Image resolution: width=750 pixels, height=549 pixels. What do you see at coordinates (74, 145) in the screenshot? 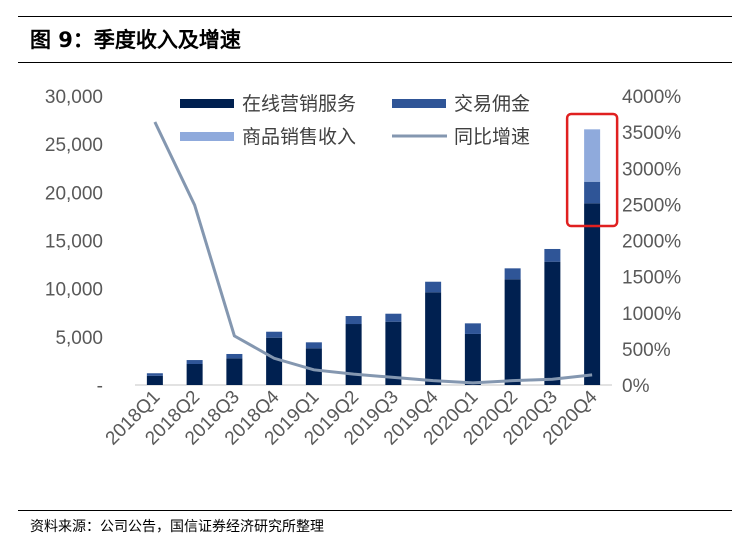
I see `left-tick-label: 25,000` at bounding box center [74, 145].